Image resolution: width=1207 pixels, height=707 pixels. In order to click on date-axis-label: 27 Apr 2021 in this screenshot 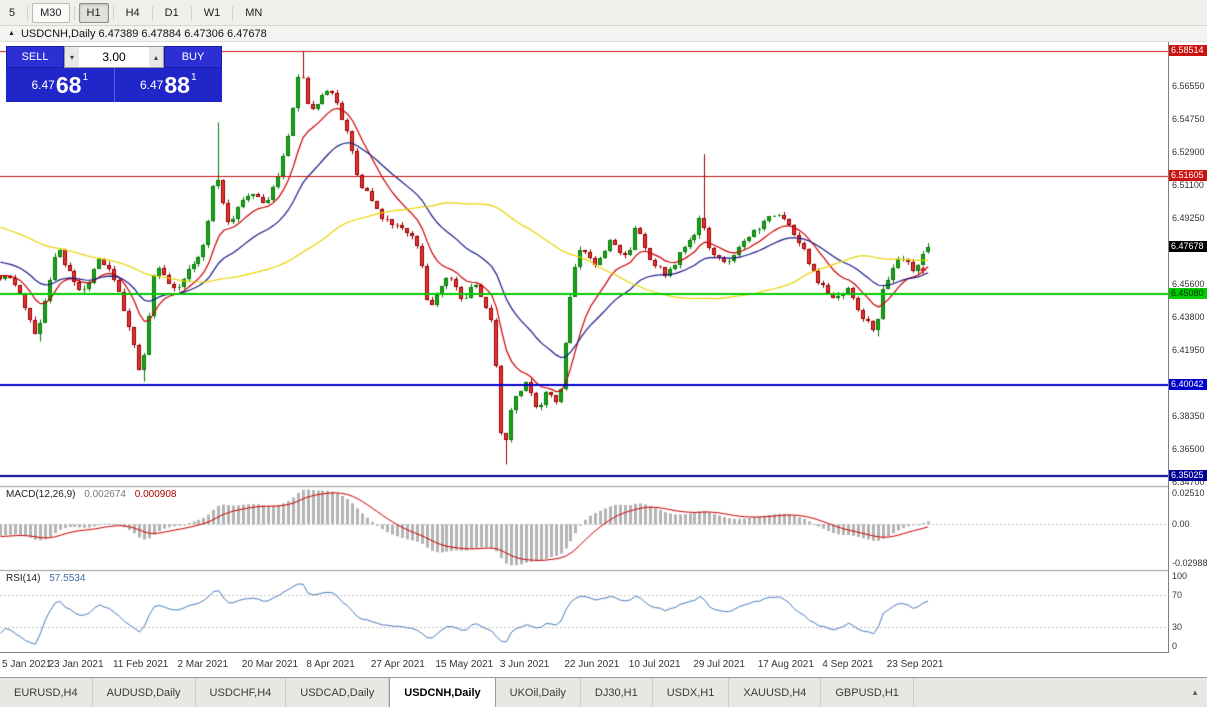, I will do `click(397, 664)`.